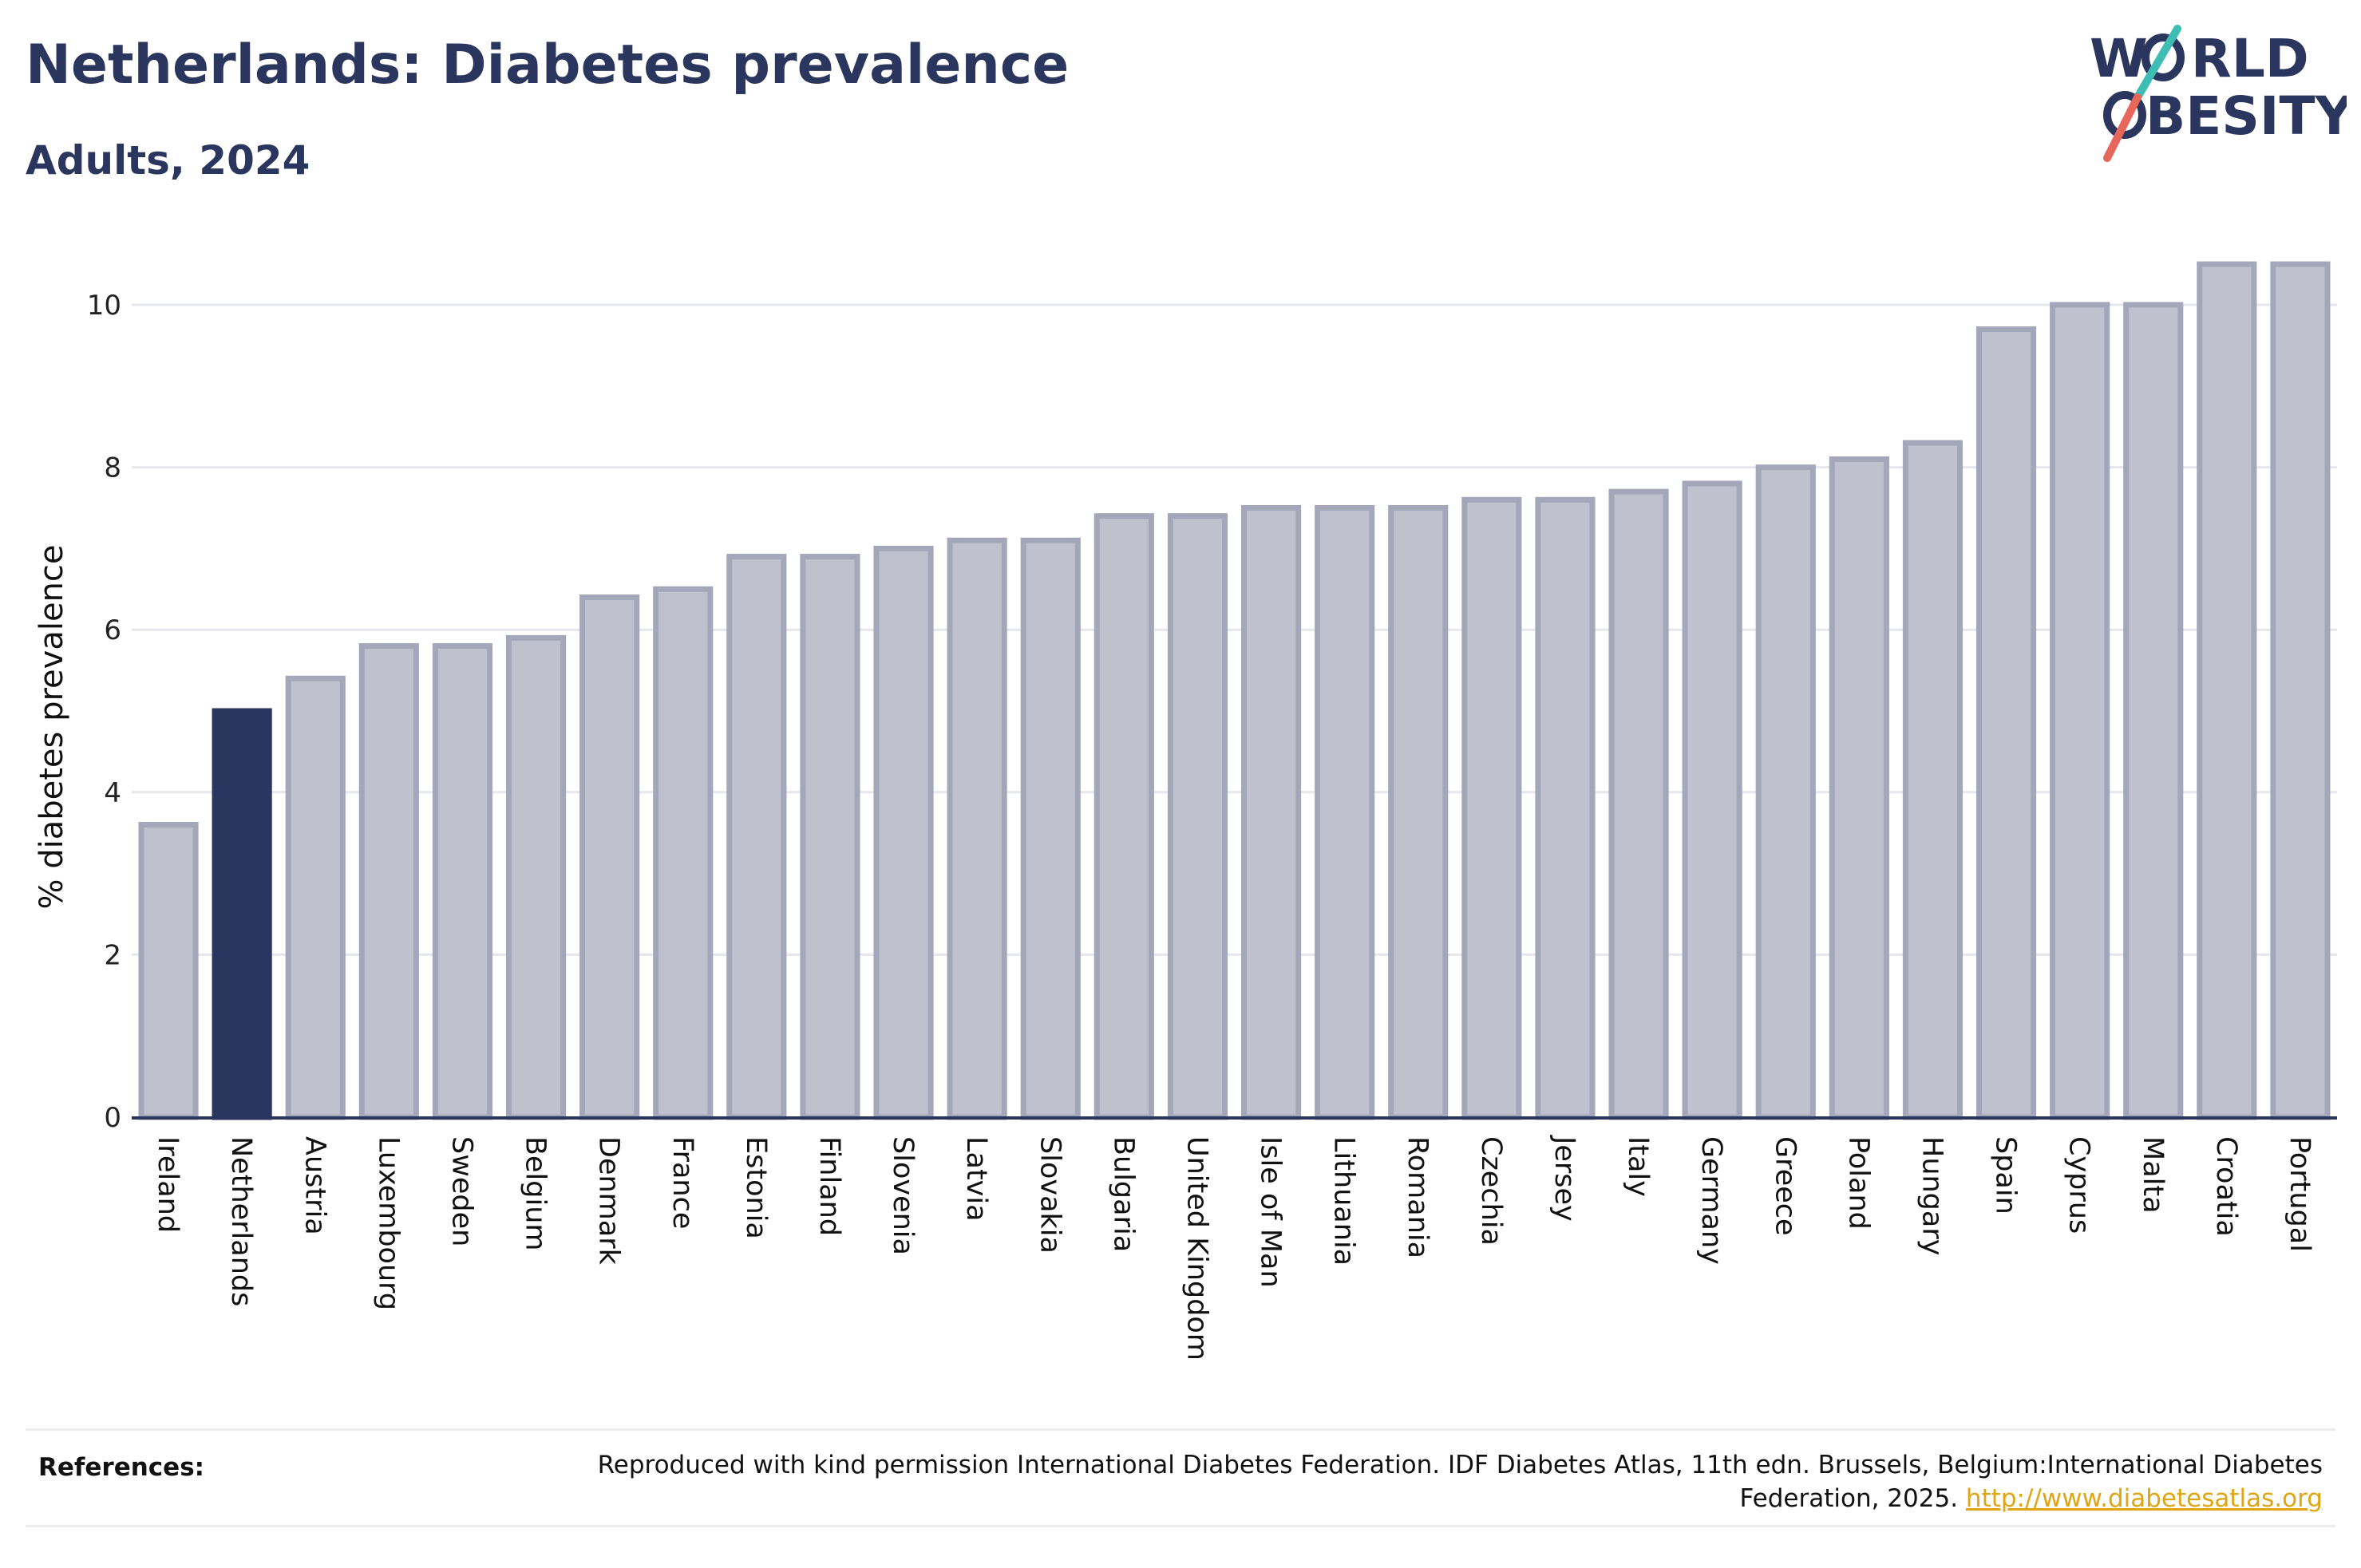  What do you see at coordinates (1712, 800) in the screenshot?
I see `bar-germany` at bounding box center [1712, 800].